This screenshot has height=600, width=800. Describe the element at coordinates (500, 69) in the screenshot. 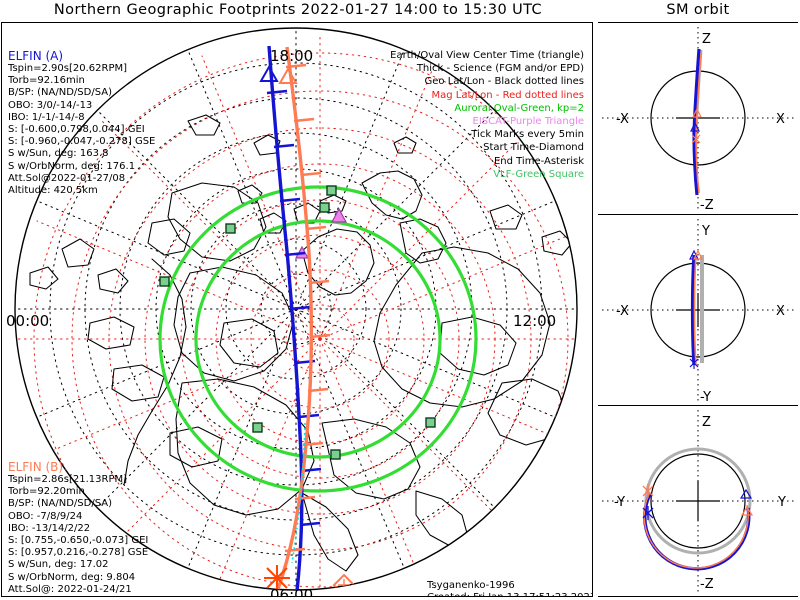

I see `legend-item: Thick - Science (FGM and/or EPD)` at that location.